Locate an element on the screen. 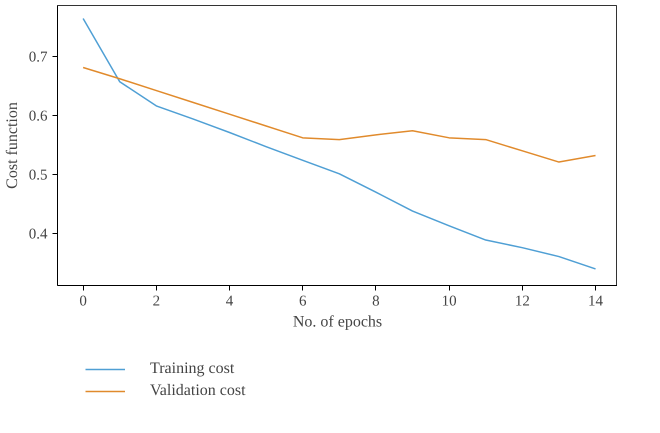 Image resolution: width=660 pixels, height=433 pixels. y-axis-title: Cost function is located at coordinates (12, 145).